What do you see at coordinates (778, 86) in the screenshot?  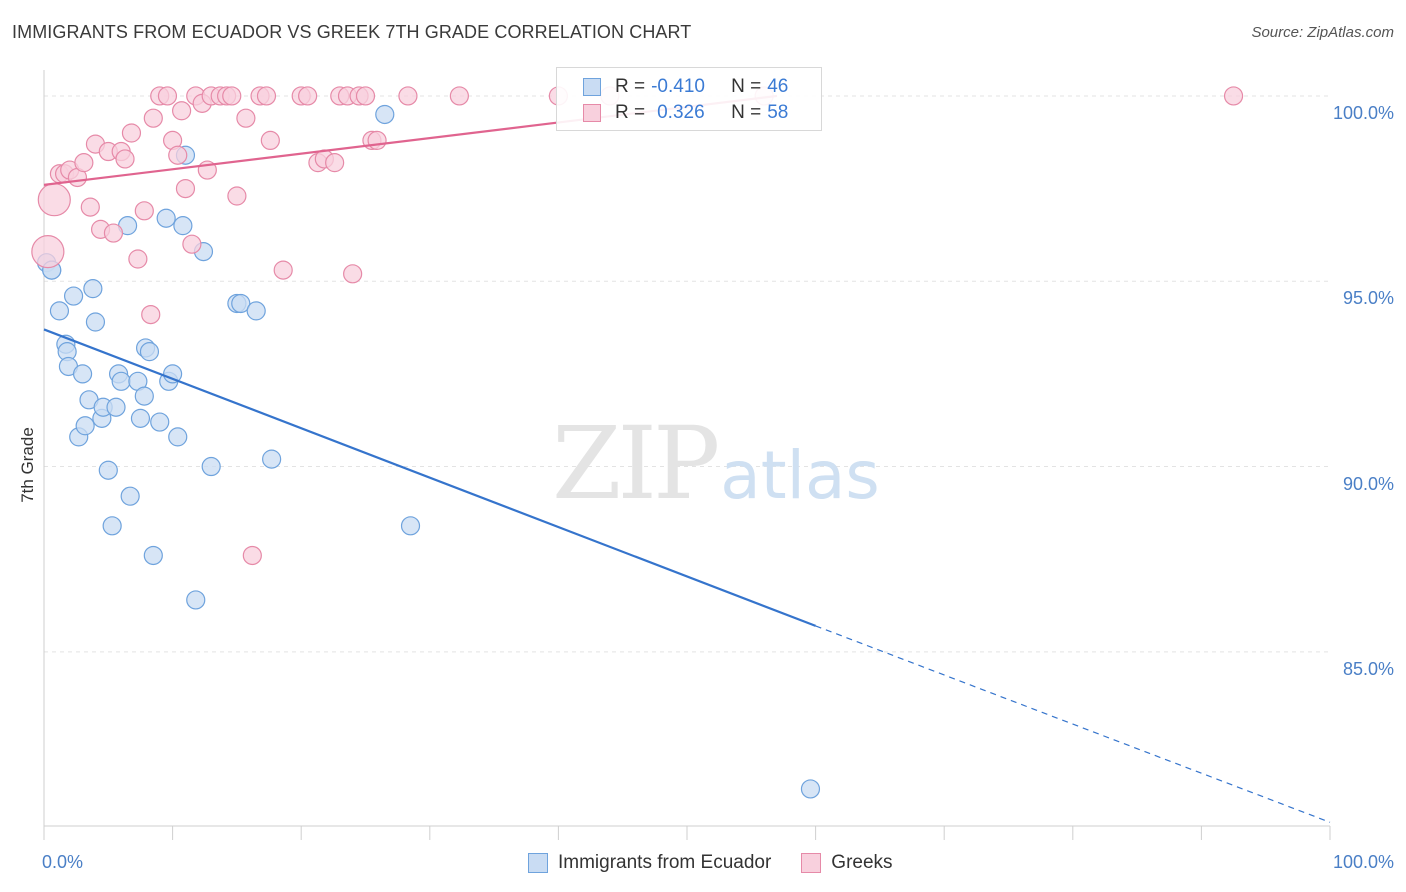 I see `n-value-ecuador: 46` at bounding box center [778, 86].